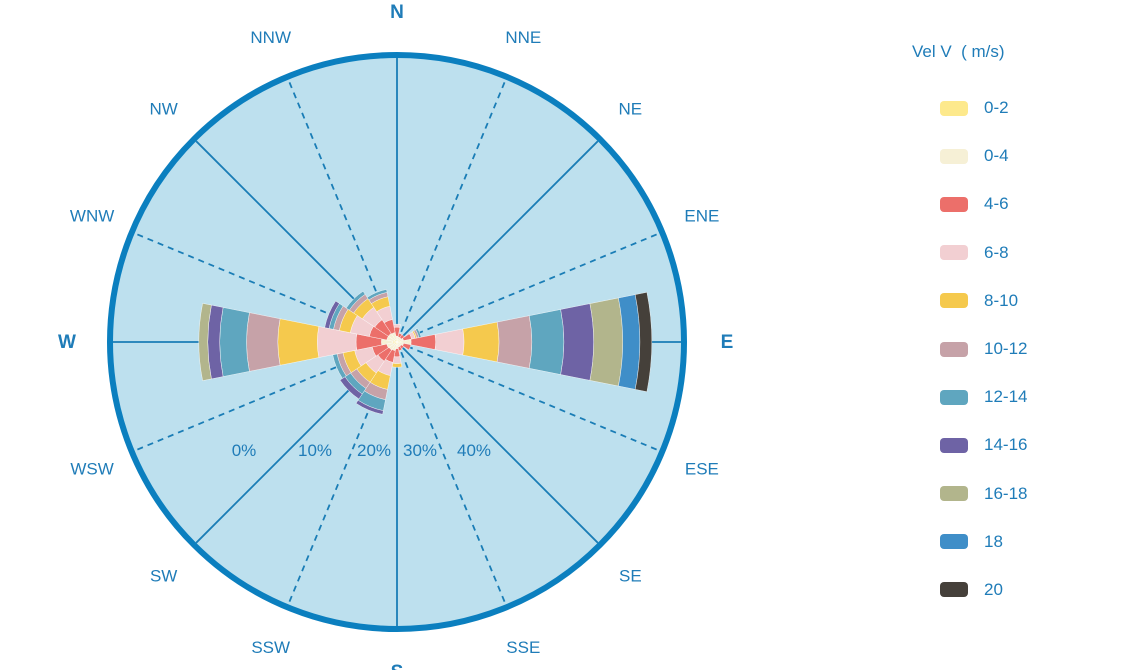  Describe the element at coordinates (996, 108) in the screenshot. I see `legend-label: 0-2` at that location.